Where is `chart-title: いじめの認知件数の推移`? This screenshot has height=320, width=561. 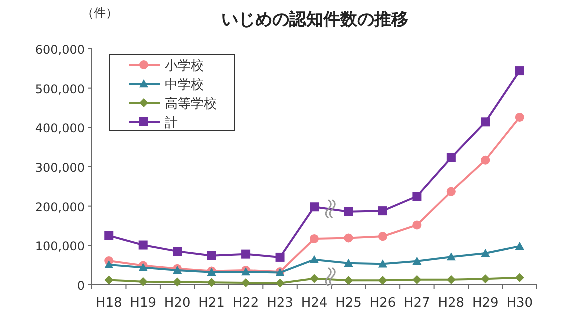 chart-title: いじめの認知件数の推移 is located at coordinates (315, 20).